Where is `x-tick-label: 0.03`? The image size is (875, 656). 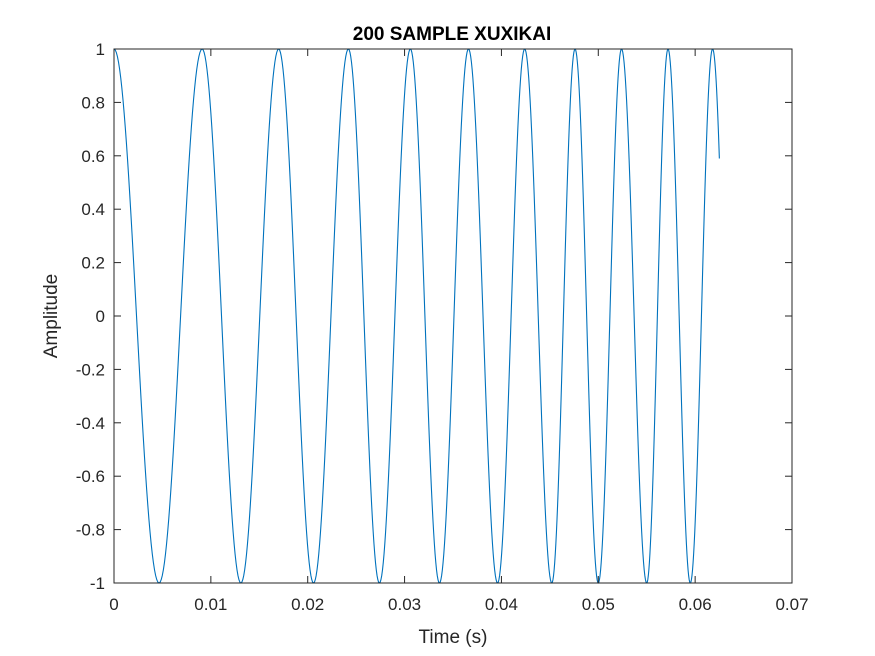 x-tick-label: 0.03 is located at coordinates (404, 604).